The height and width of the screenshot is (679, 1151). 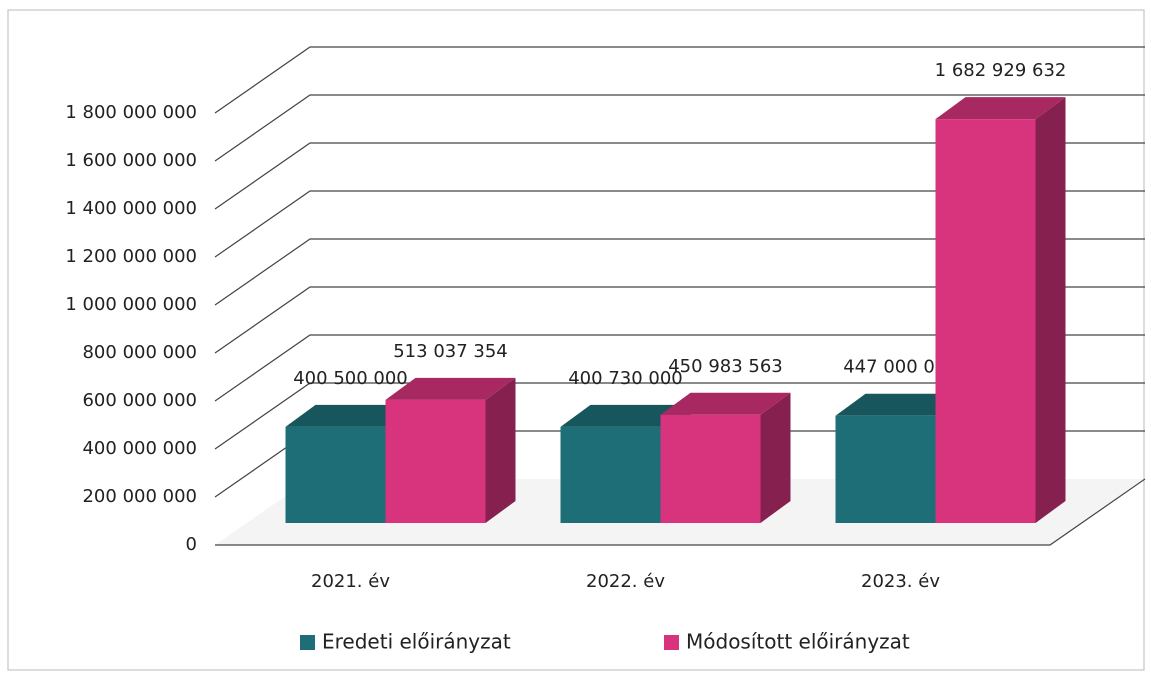 What do you see at coordinates (625, 581) in the screenshot?
I see `x-tick-label: 2022. év` at bounding box center [625, 581].